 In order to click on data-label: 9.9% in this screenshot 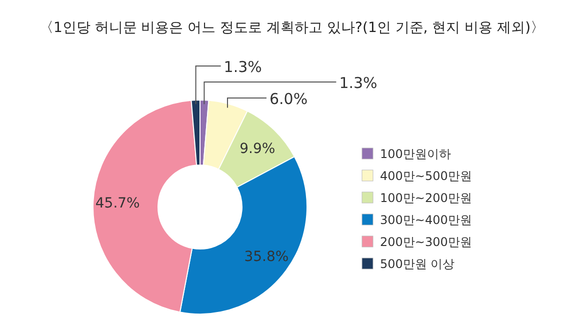, I will do `click(258, 148)`.